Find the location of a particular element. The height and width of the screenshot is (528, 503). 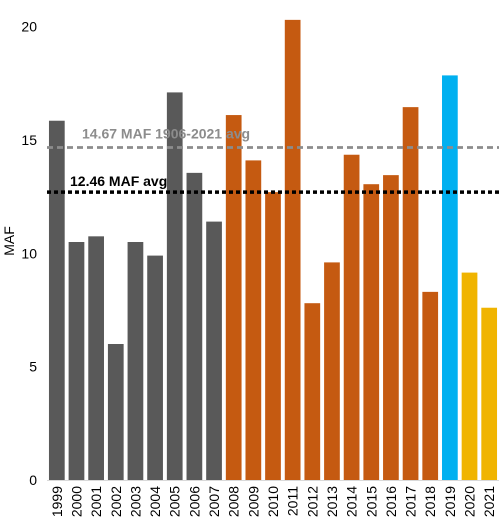

x-tick-label: 2006 is located at coordinates (194, 501).